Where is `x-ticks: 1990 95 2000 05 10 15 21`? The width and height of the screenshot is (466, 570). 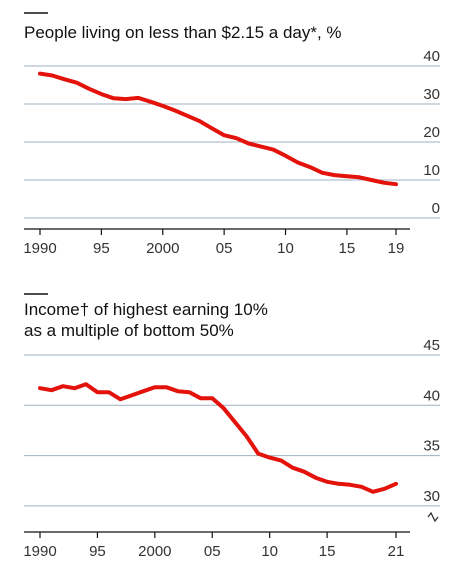
x-ticks: 1990 95 2000 05 10 15 21 is located at coordinates (213, 546).